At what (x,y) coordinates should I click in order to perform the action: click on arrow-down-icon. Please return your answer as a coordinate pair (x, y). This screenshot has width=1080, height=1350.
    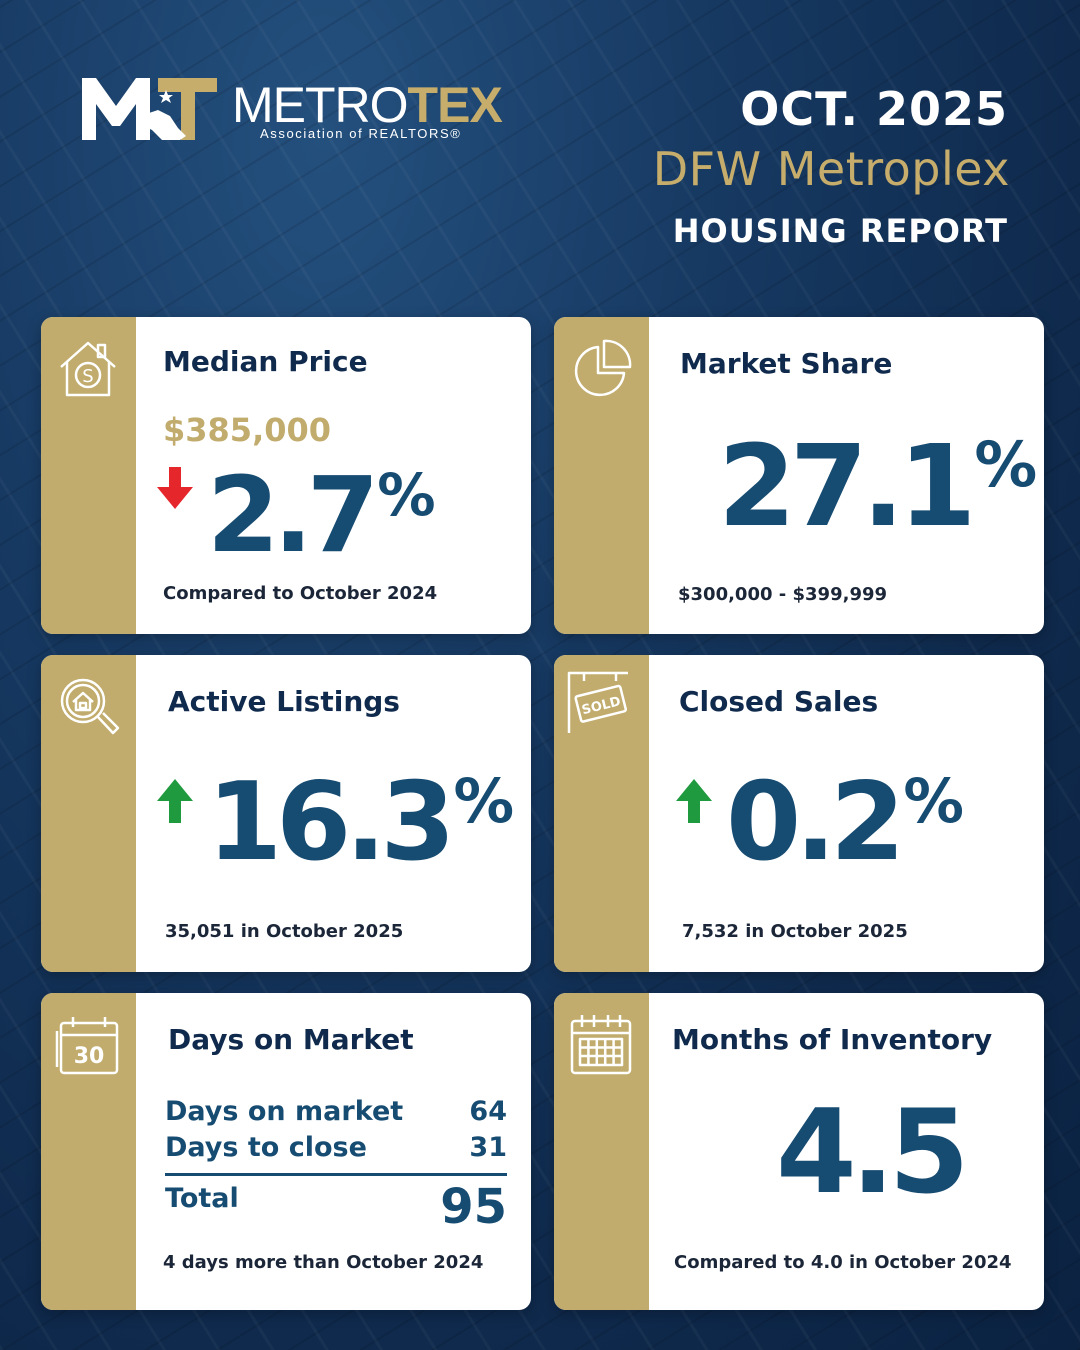
    Looking at the image, I should click on (175, 488).